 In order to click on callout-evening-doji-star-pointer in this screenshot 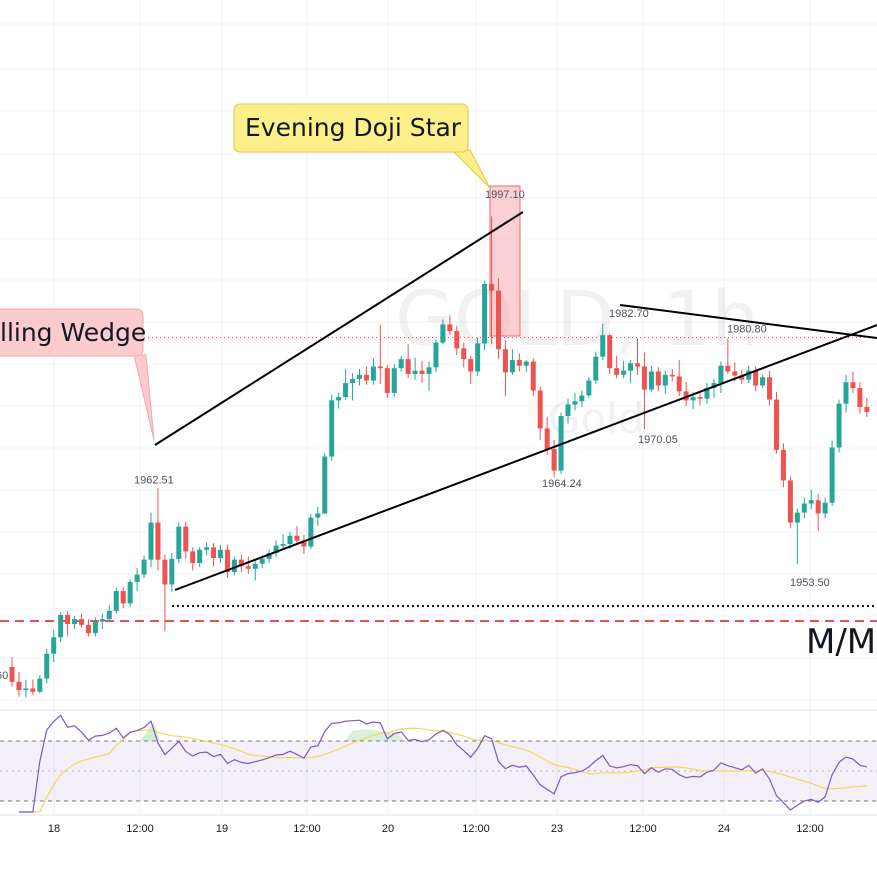, I will do `click(470, 169)`.